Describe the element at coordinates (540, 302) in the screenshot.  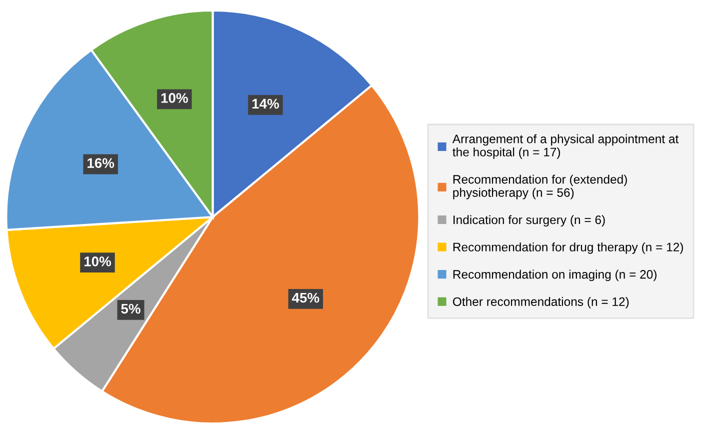
I see `legend-label: Other recommendations (n = 12)` at that location.